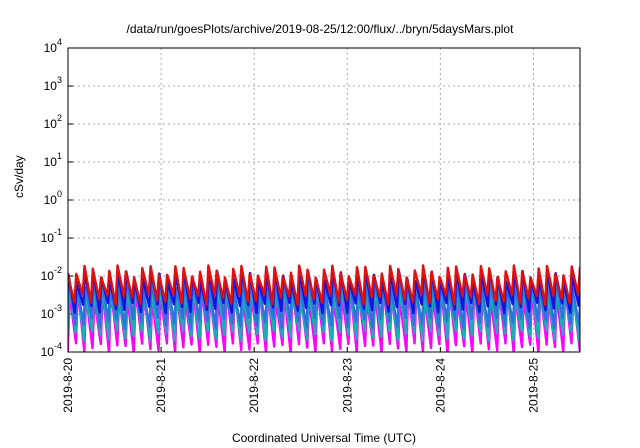 This screenshot has width=640, height=448. Describe the element at coordinates (324, 438) in the screenshot. I see `x-axis-label: Coordinated Universal Time (UTC)` at that location.